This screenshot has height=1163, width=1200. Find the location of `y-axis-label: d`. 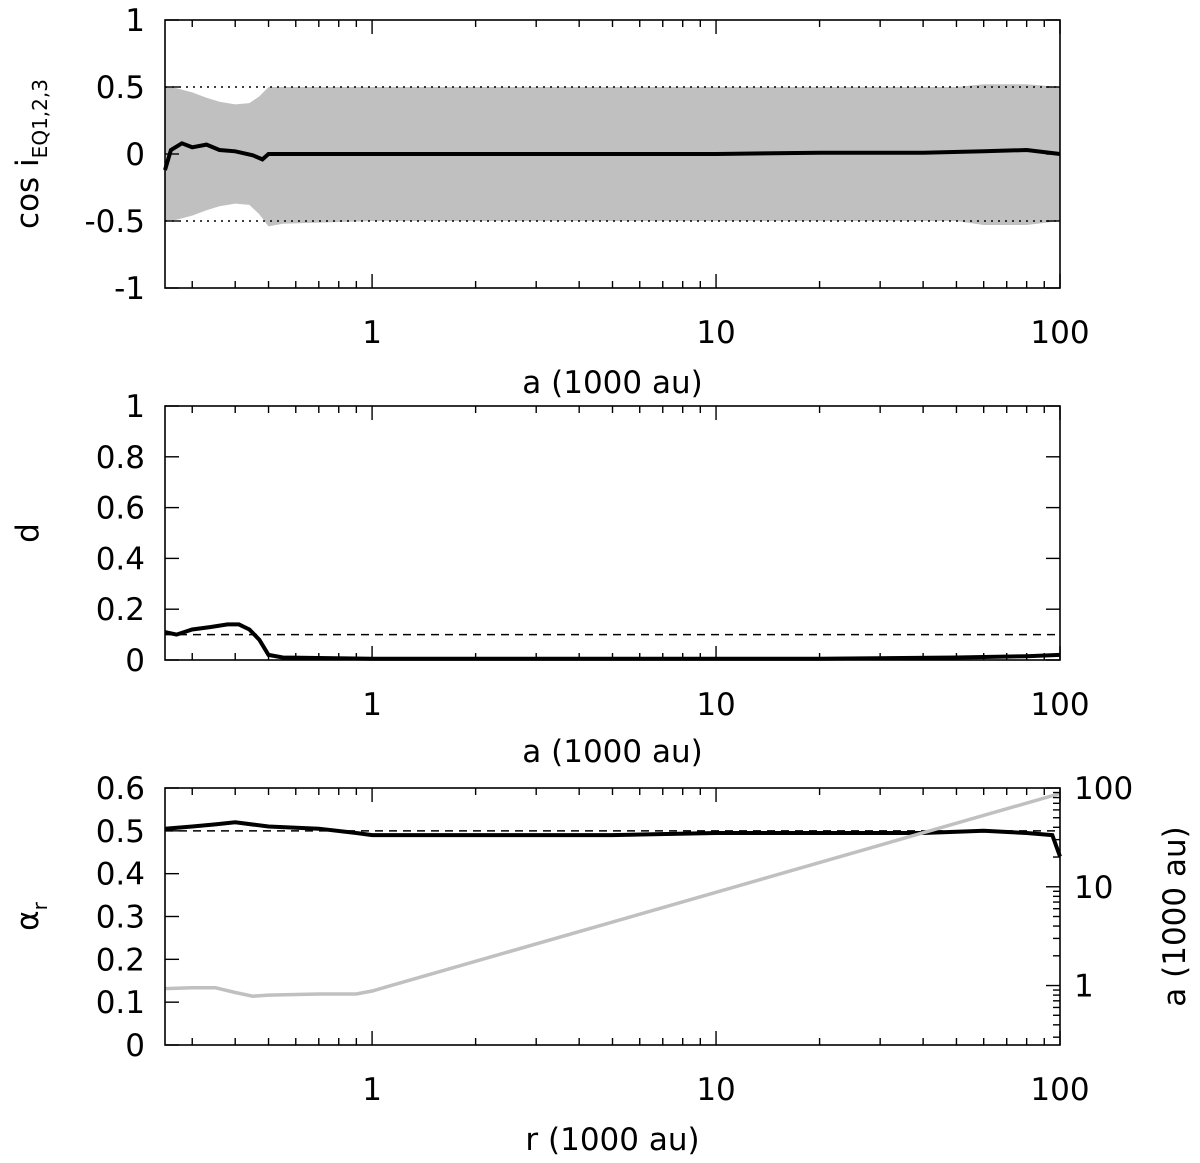

y-axis-label: d is located at coordinates (28, 533).